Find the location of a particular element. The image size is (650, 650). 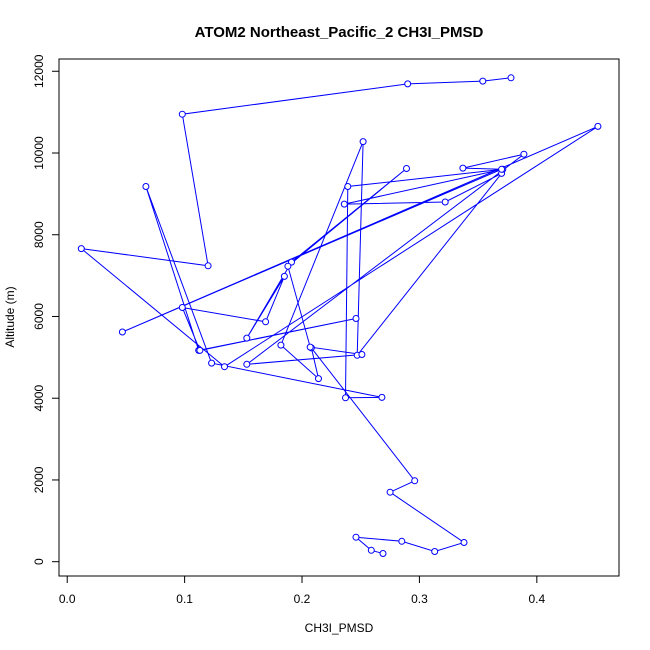

x-tick-label-2: 0.2 is located at coordinates (302, 599).